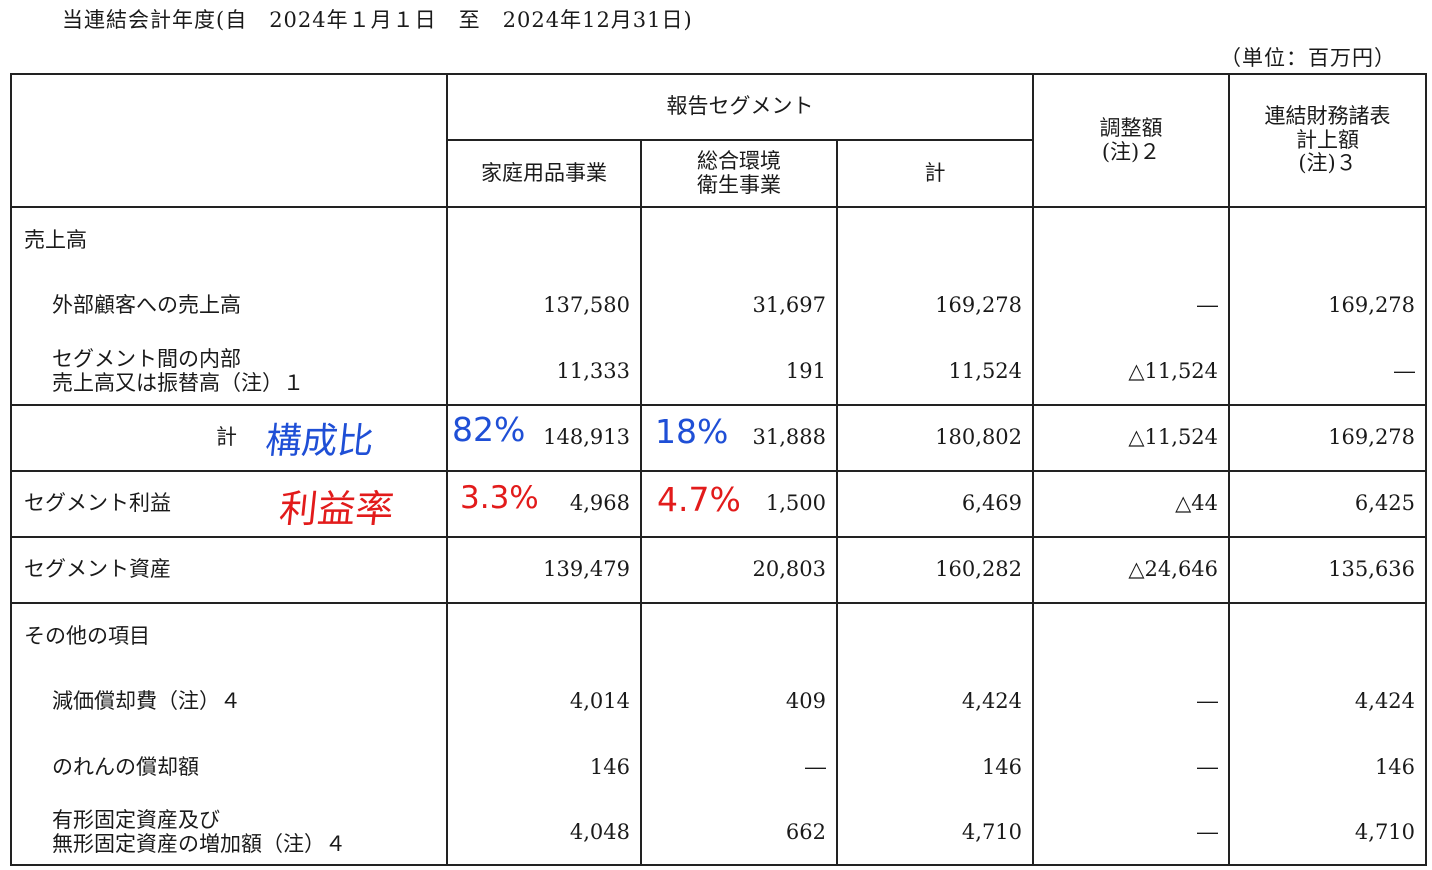  What do you see at coordinates (229, 768) in the screenshot?
I see `row-label-goodwill: のれんの償却額` at bounding box center [229, 768].